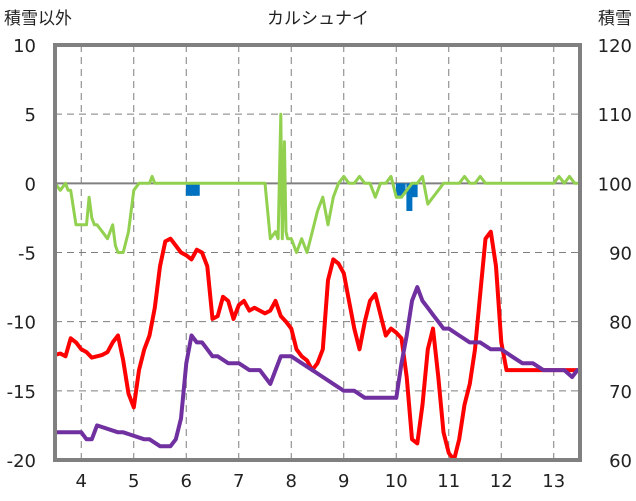 The image size is (636, 501). I want to click on right-tick-label: 110, so click(615, 115).